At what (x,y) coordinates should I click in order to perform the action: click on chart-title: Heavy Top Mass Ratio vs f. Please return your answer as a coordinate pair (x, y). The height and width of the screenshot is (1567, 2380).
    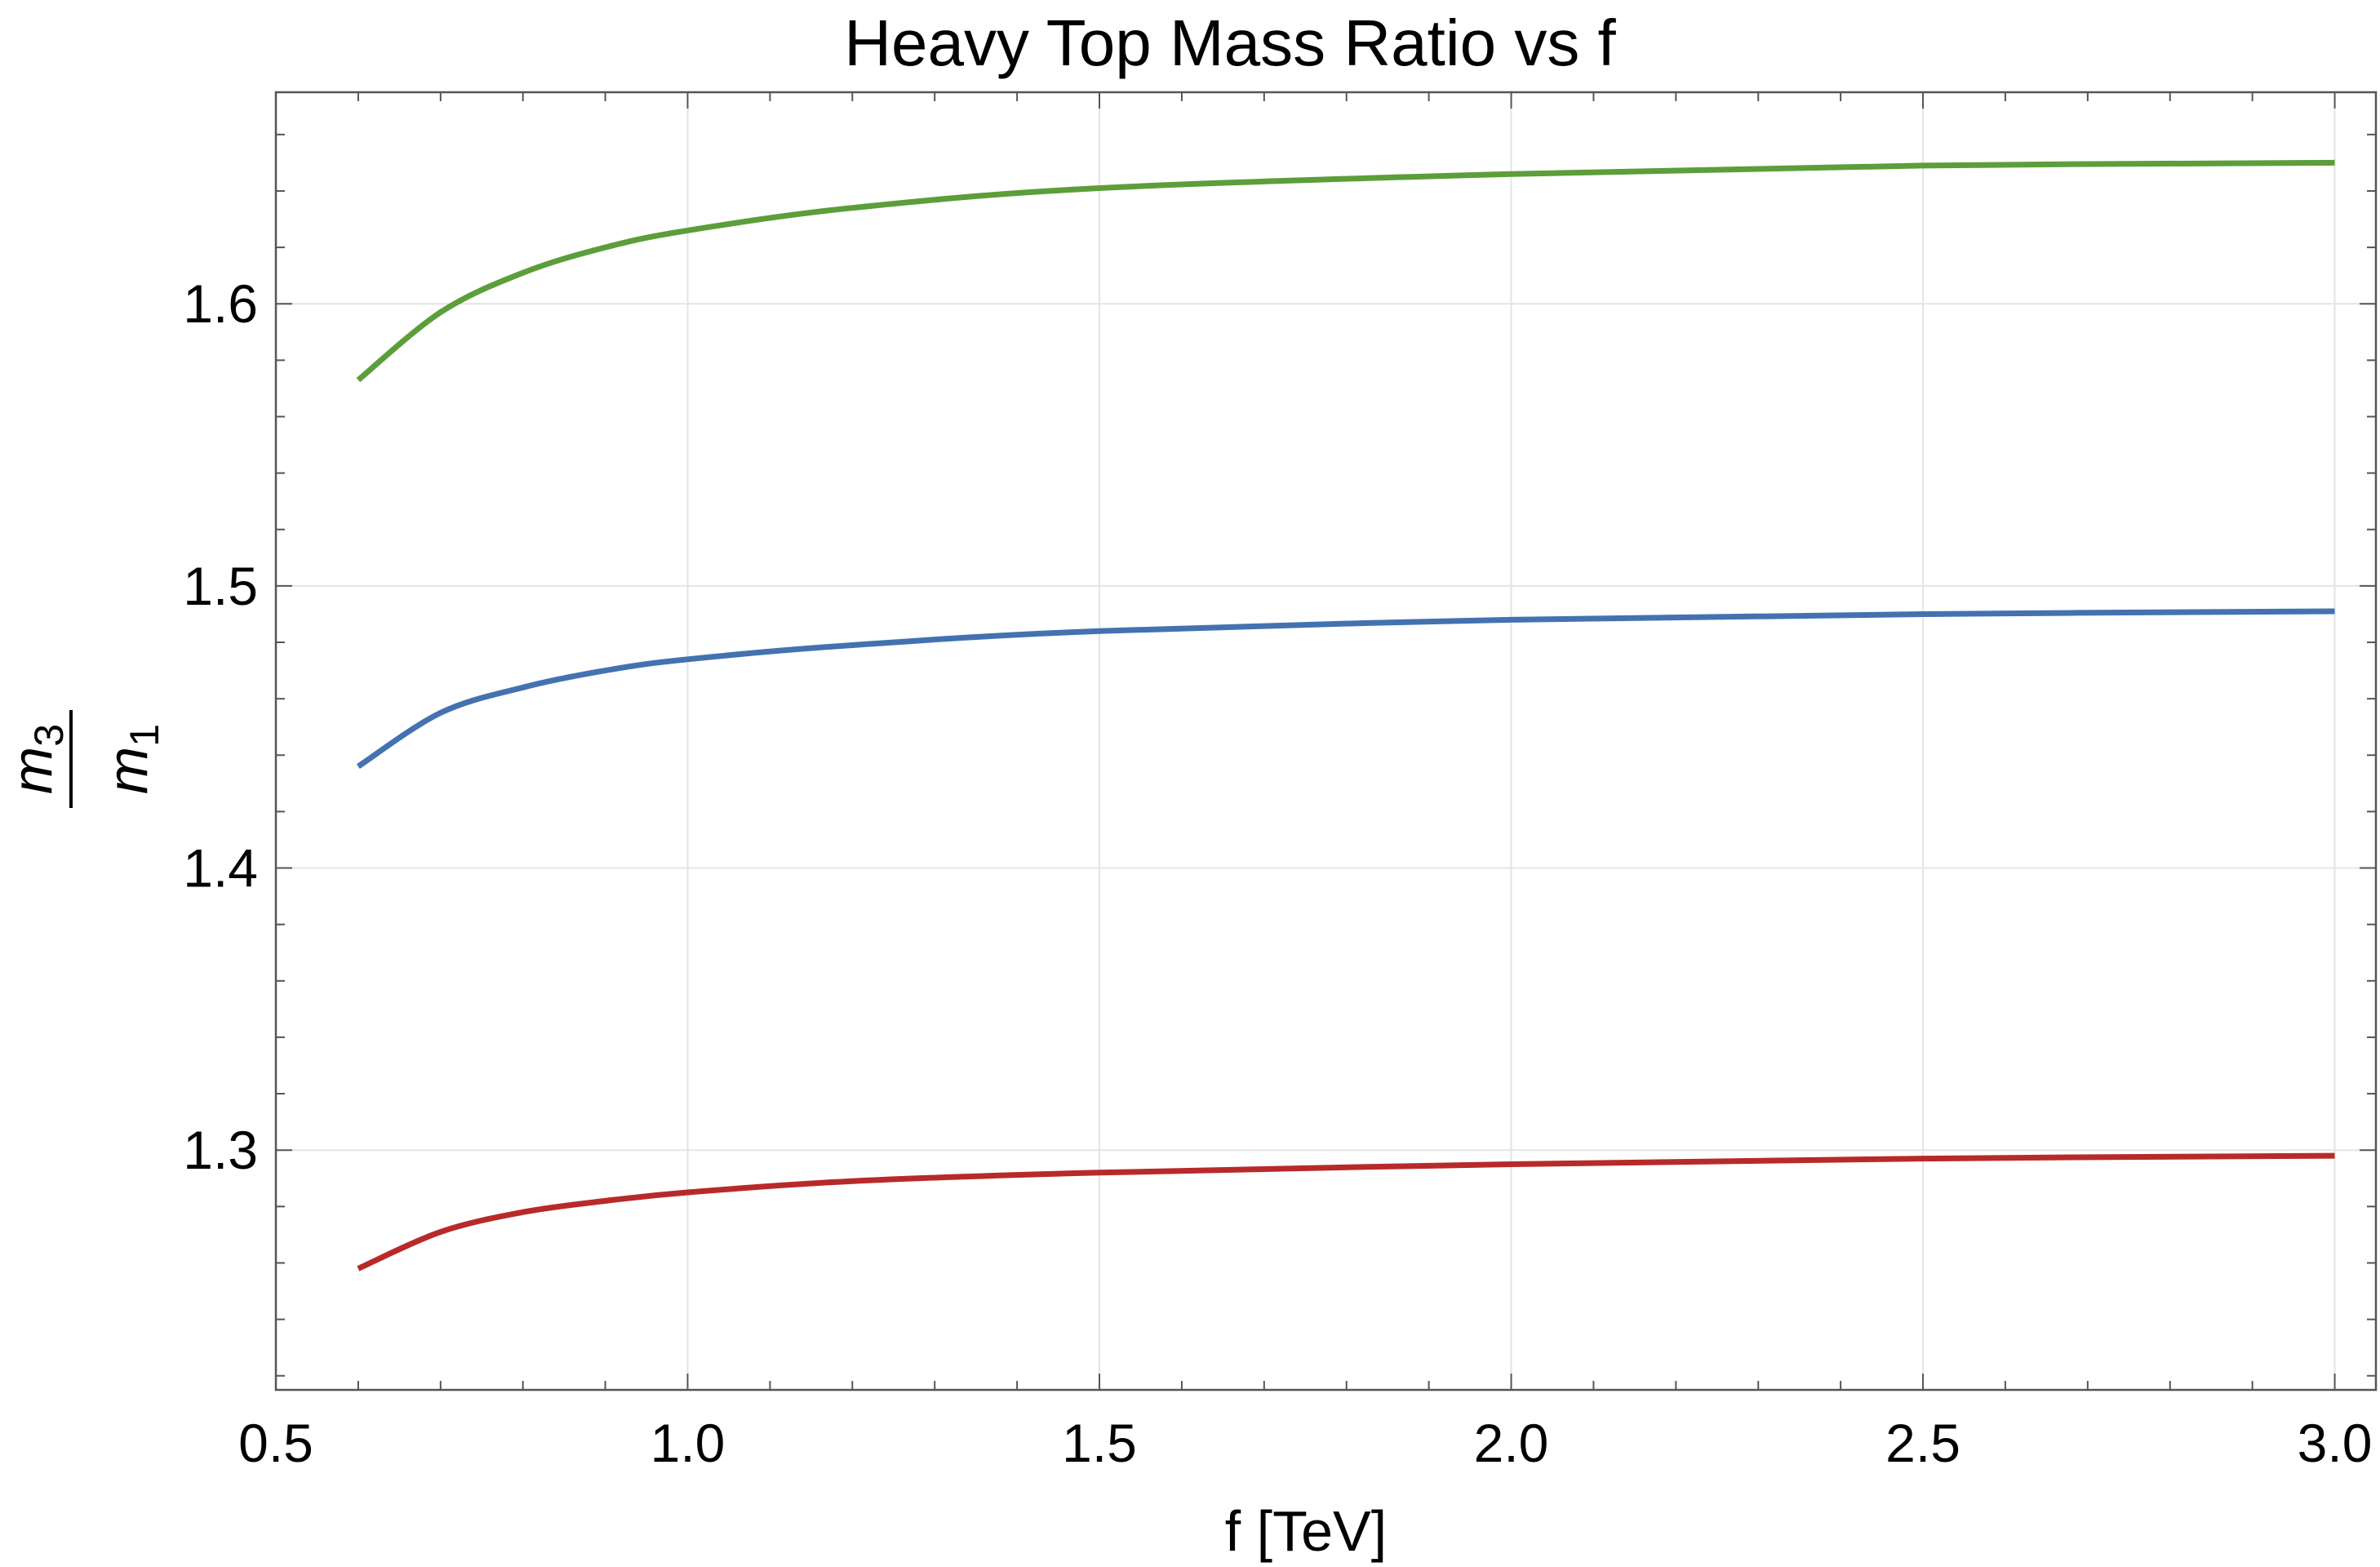
    Looking at the image, I should click on (1230, 43).